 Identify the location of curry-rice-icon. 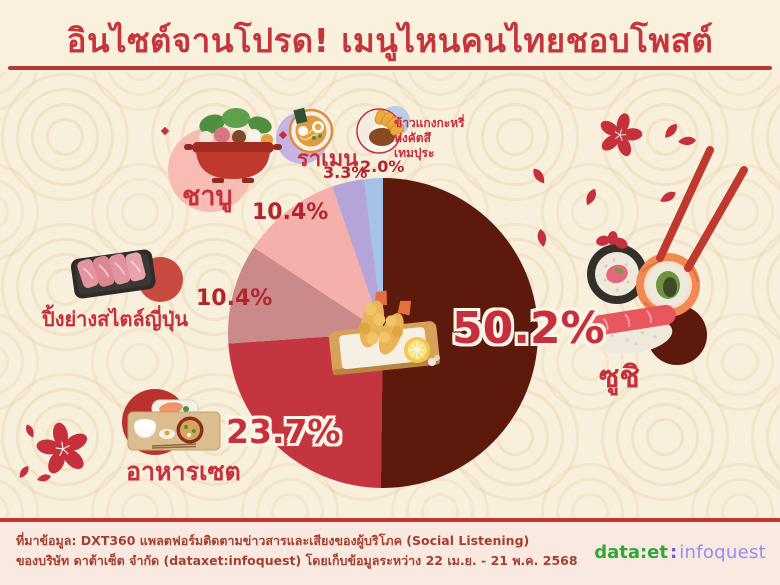
(380, 131).